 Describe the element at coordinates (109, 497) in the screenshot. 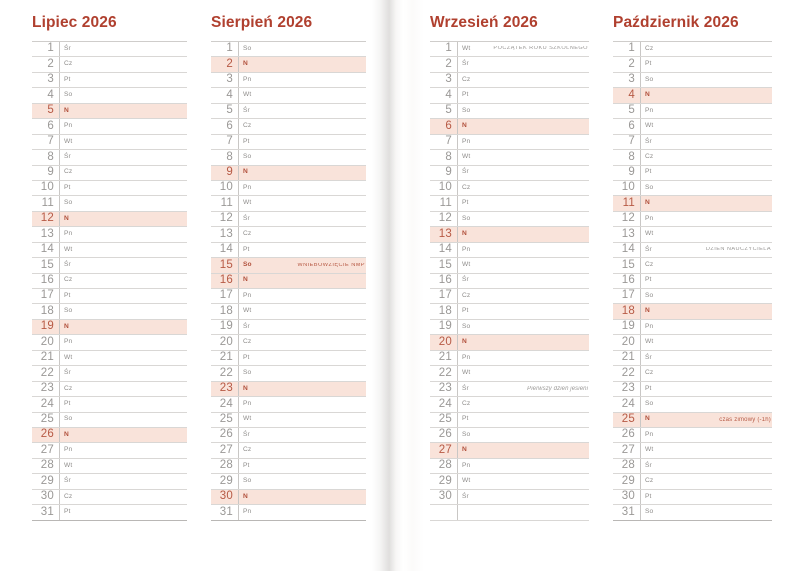

I see `day-row: 30 Cz` at that location.